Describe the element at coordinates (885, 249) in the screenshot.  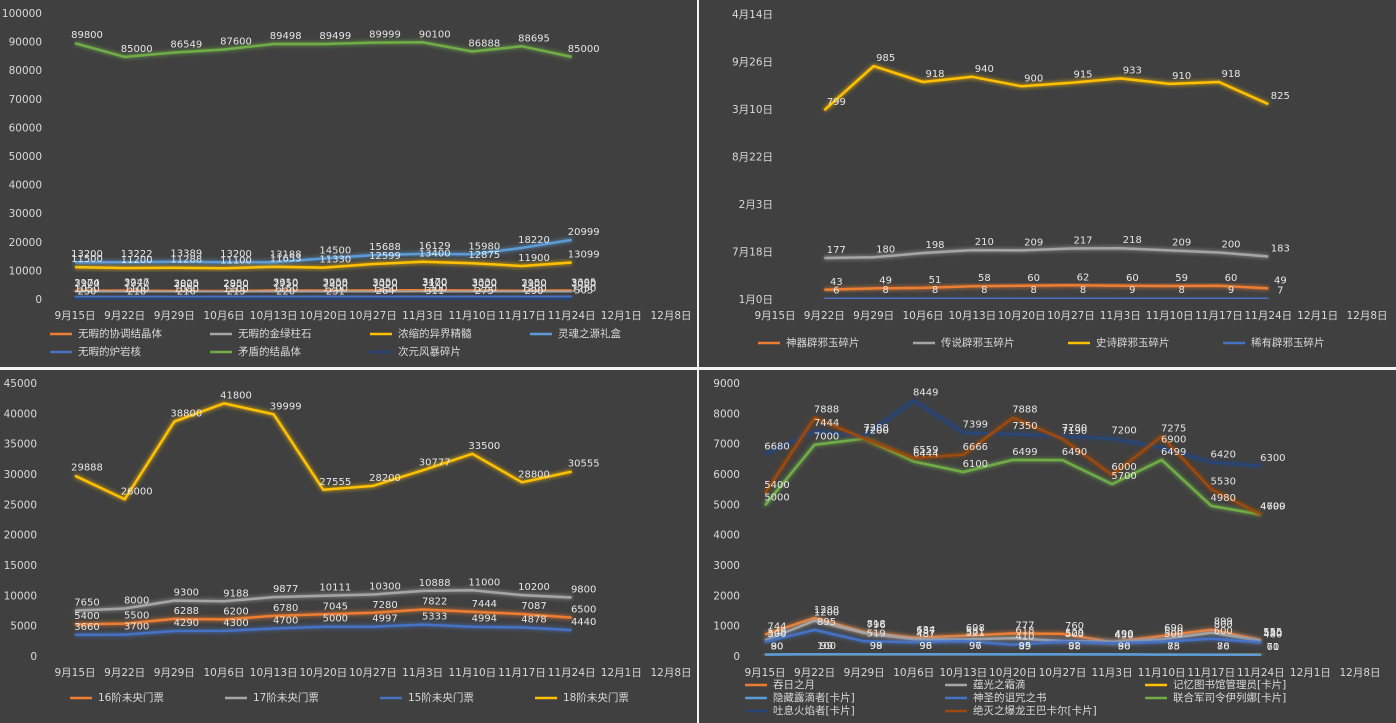
I see `data-label: 180` at that location.